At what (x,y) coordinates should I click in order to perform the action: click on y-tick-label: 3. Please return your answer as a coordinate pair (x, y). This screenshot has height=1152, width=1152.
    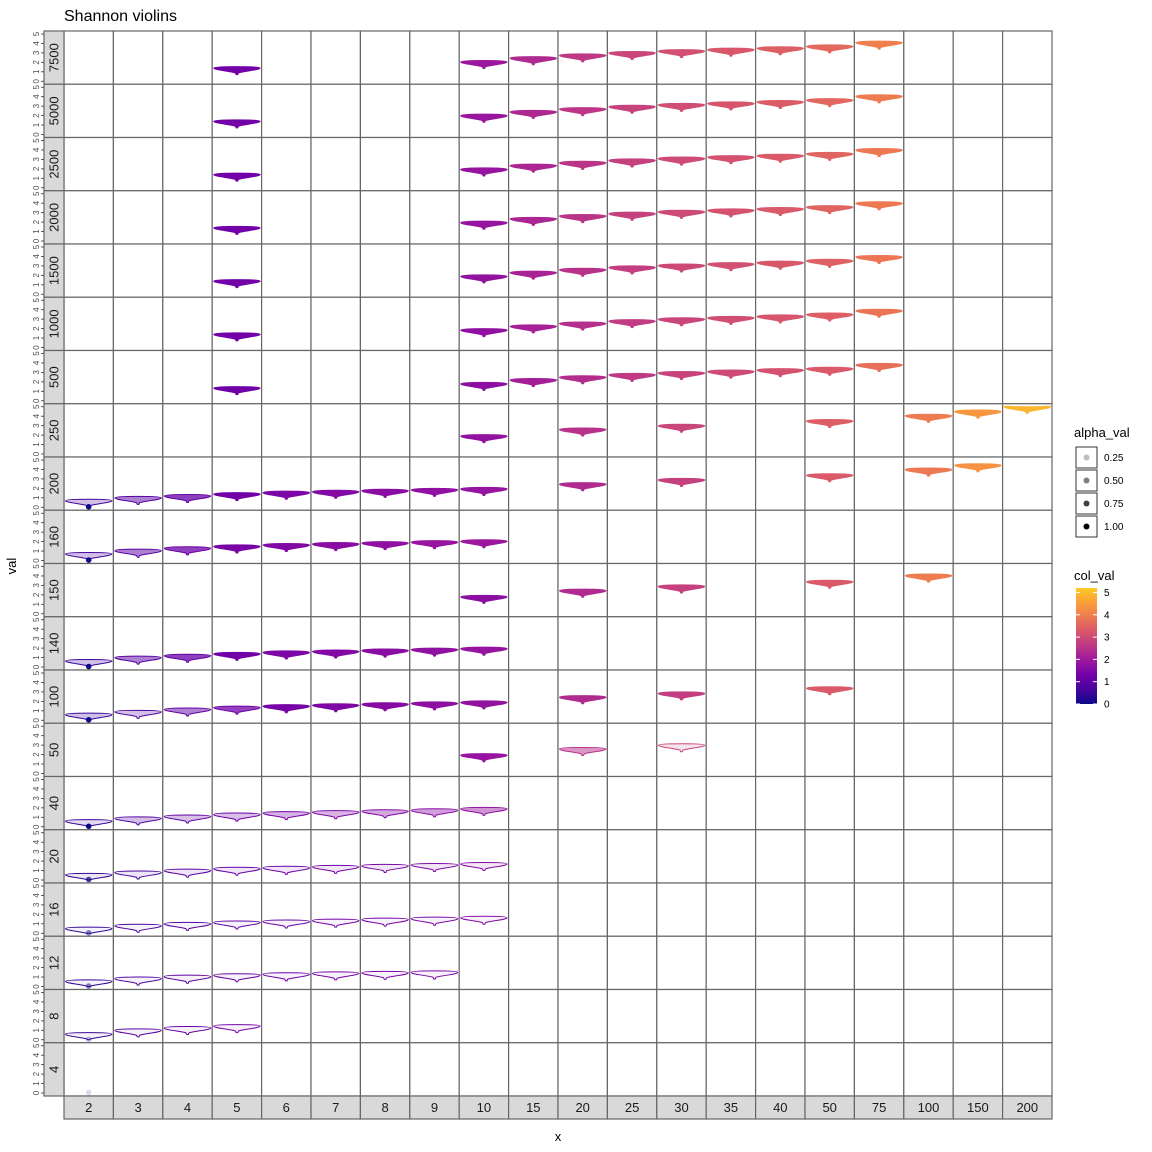
    Looking at the image, I should click on (36, 744).